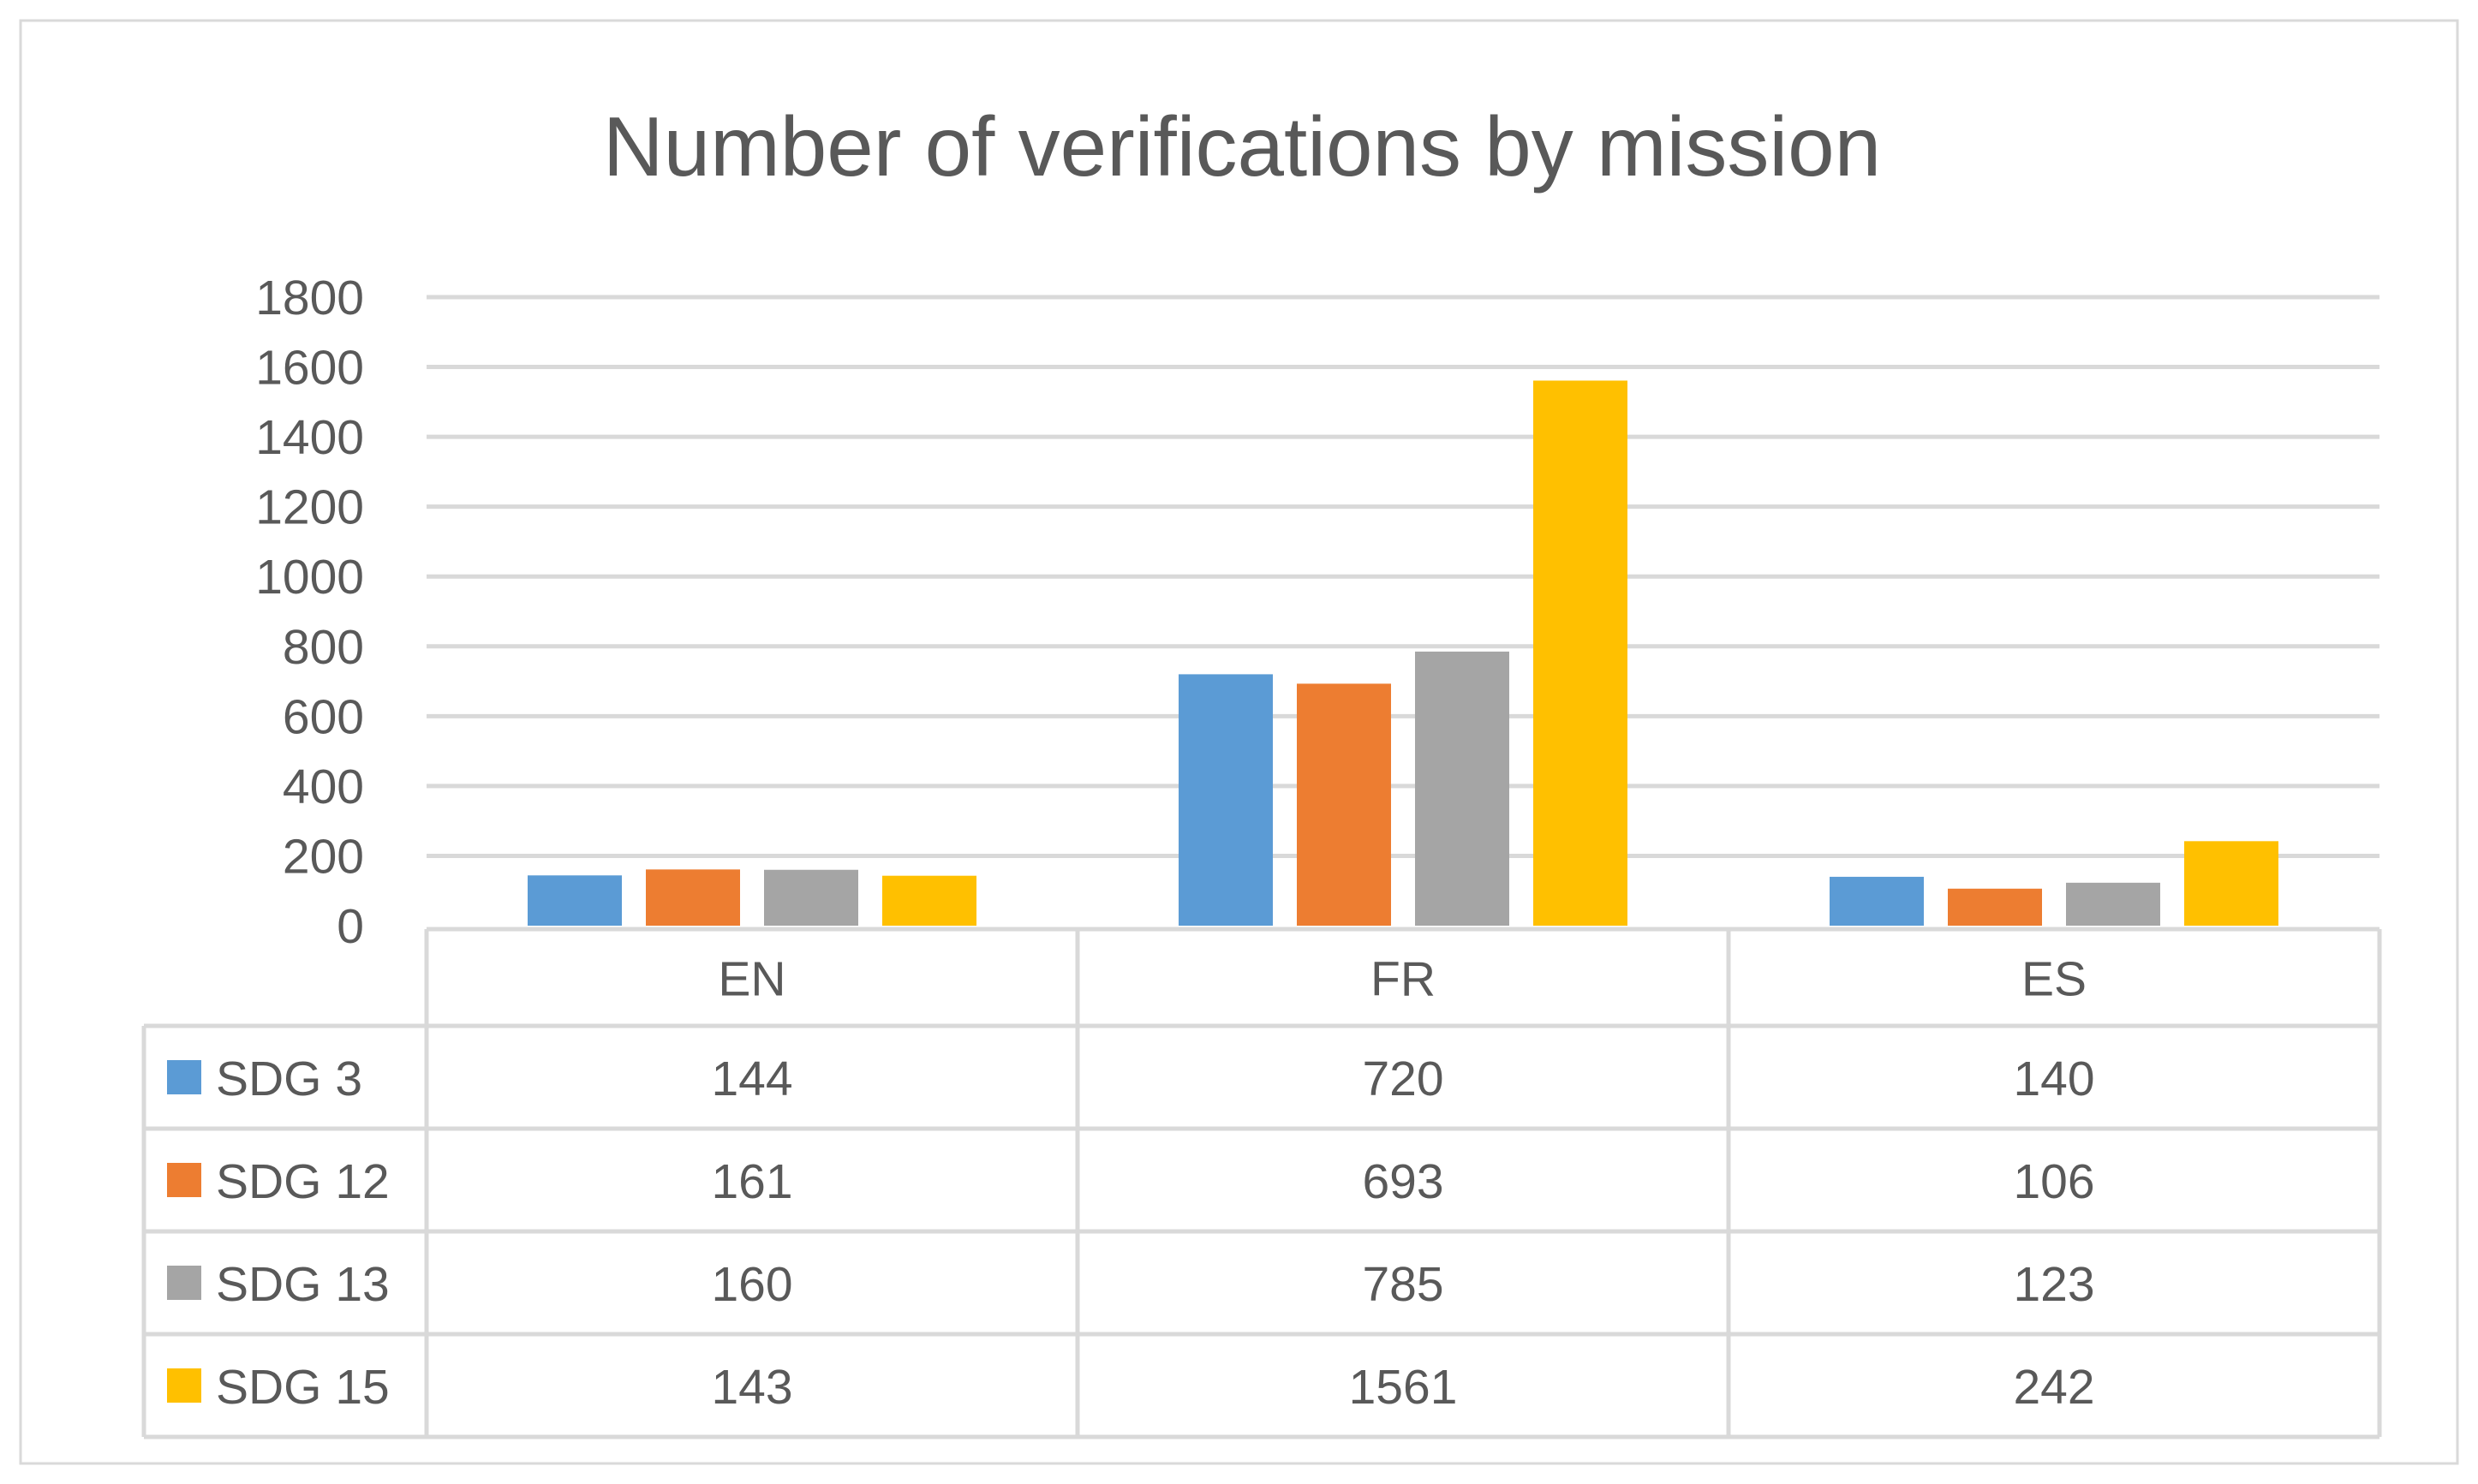  What do you see at coordinates (2054, 980) in the screenshot?
I see `category-label: ES` at bounding box center [2054, 980].